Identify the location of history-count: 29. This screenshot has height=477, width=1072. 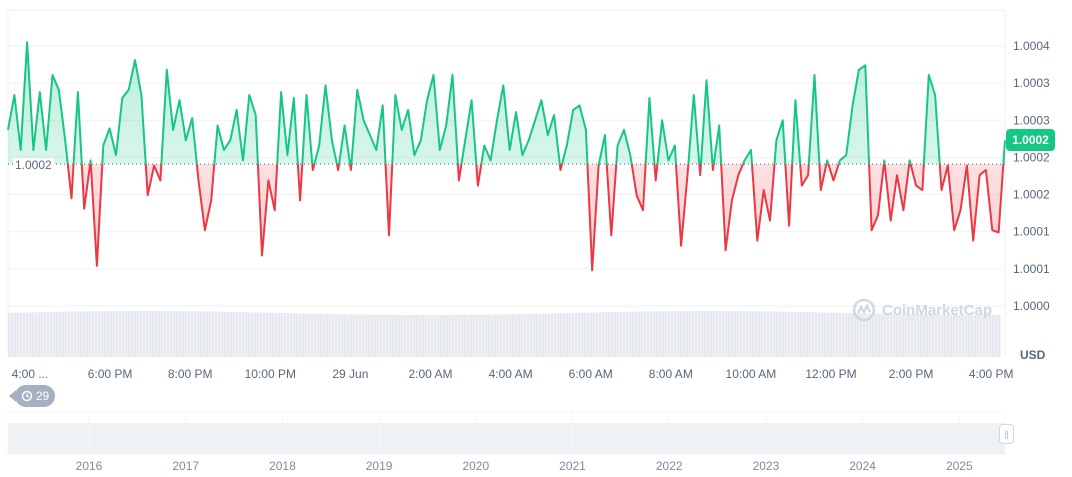
(42, 396).